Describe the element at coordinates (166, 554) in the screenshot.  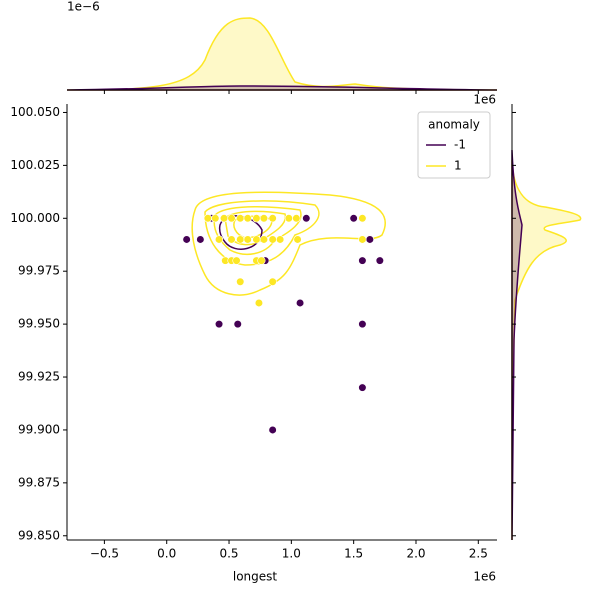
I see `x-tick-label: 0.0` at that location.